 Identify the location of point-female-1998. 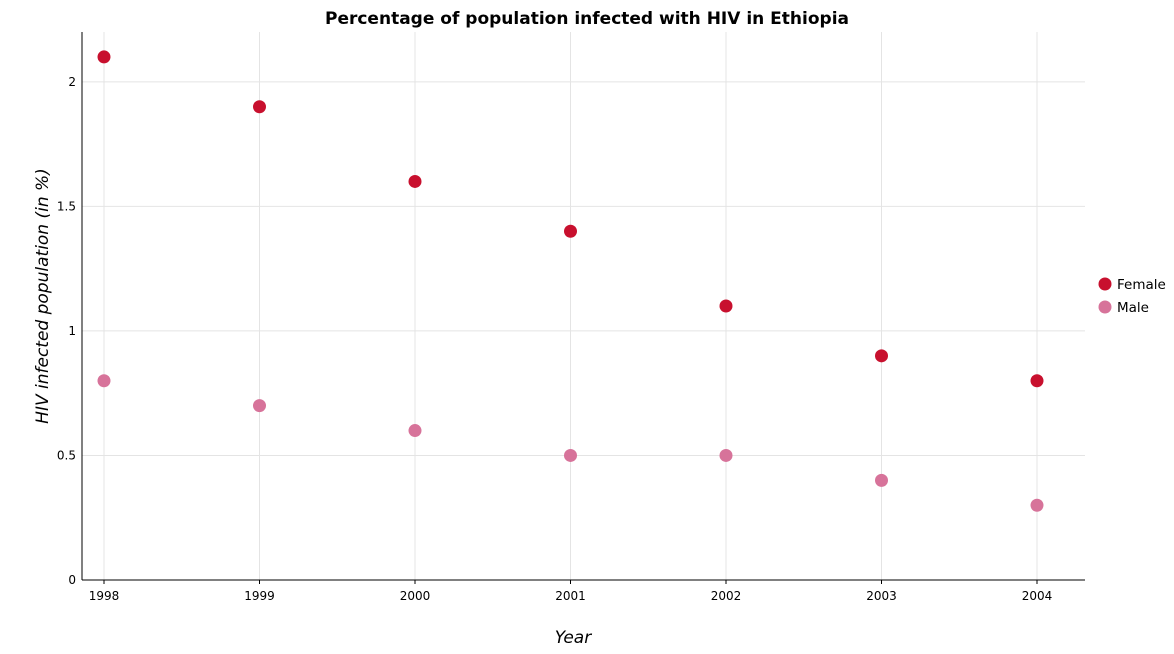
(104, 57).